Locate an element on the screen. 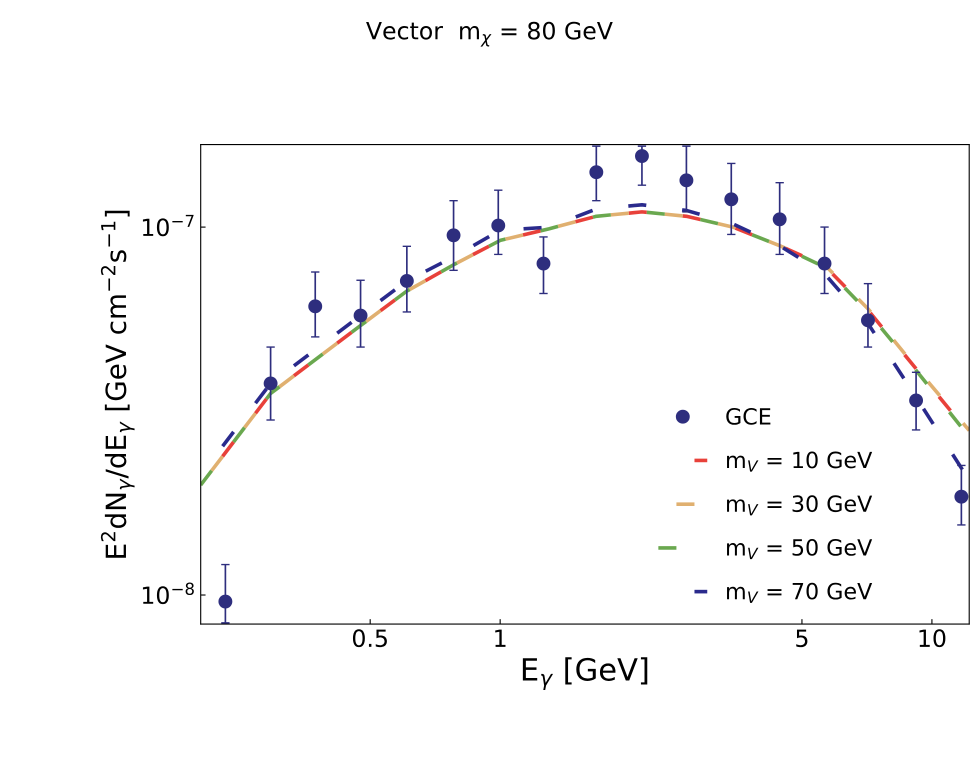 The image size is (979, 761). x-tick-label: 10 is located at coordinates (932, 638).